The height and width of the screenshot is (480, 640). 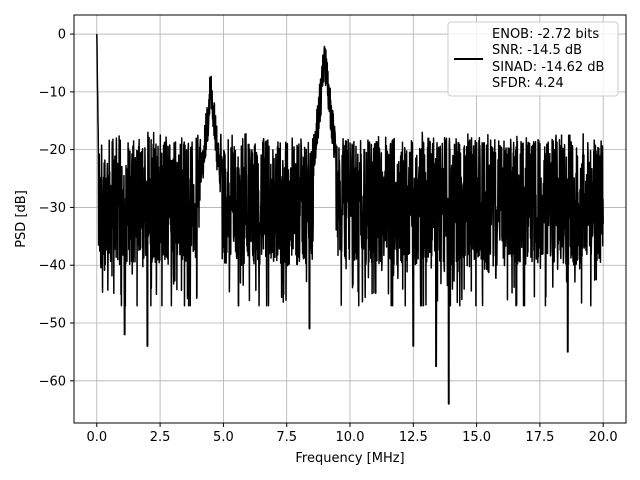 I want to click on y-axis-ticks: 0 −10 −20 −30 −40 −50 −60, so click(x=56, y=208).